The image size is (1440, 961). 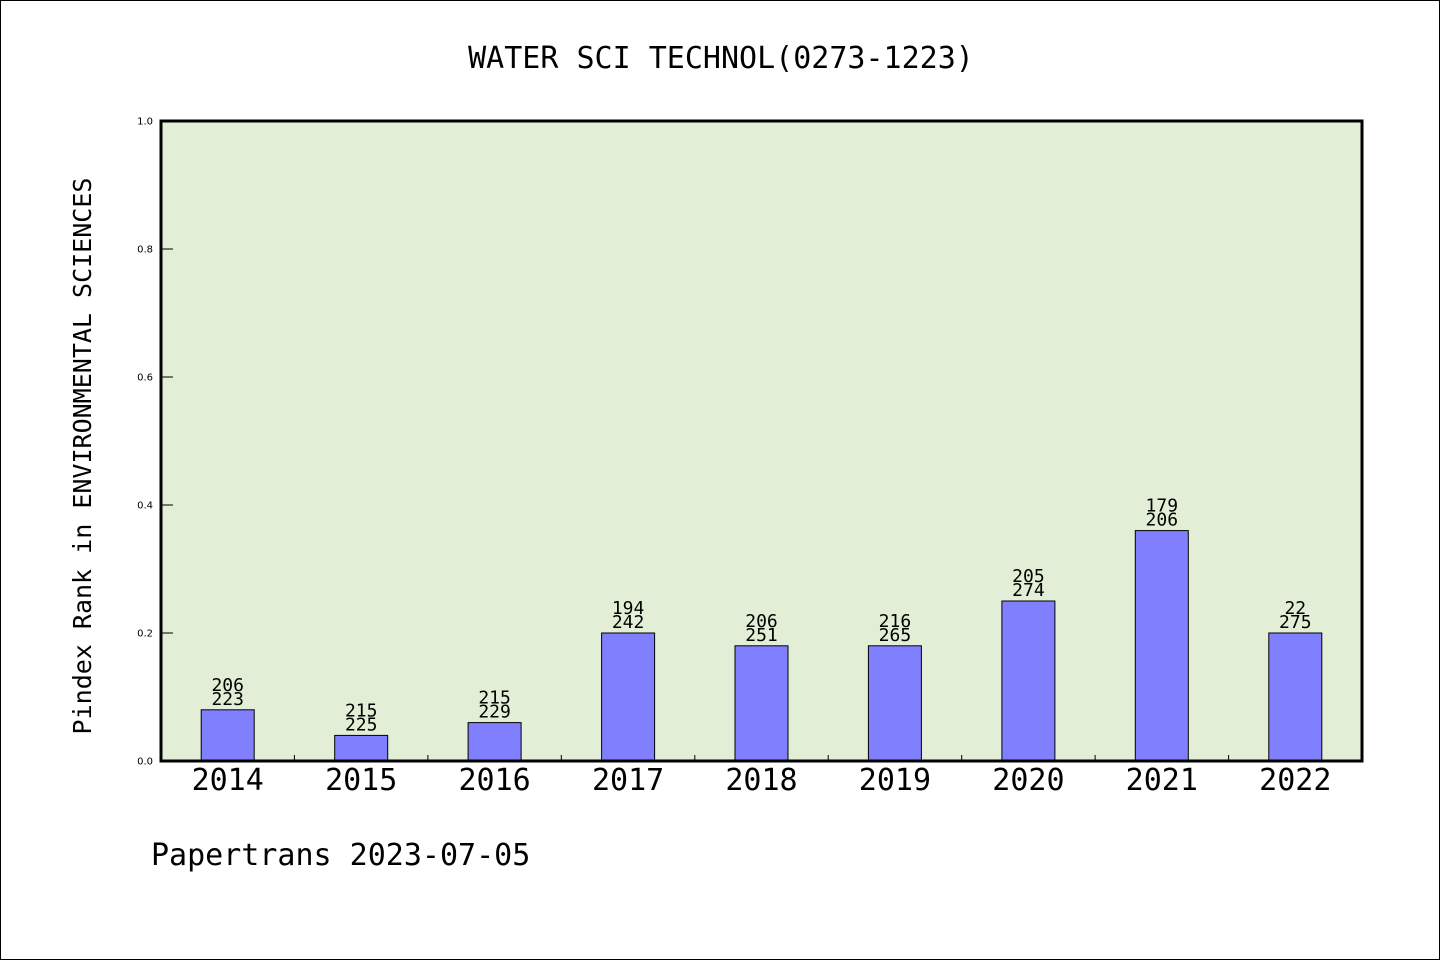 What do you see at coordinates (894, 703) in the screenshot?
I see `bar-2019` at bounding box center [894, 703].